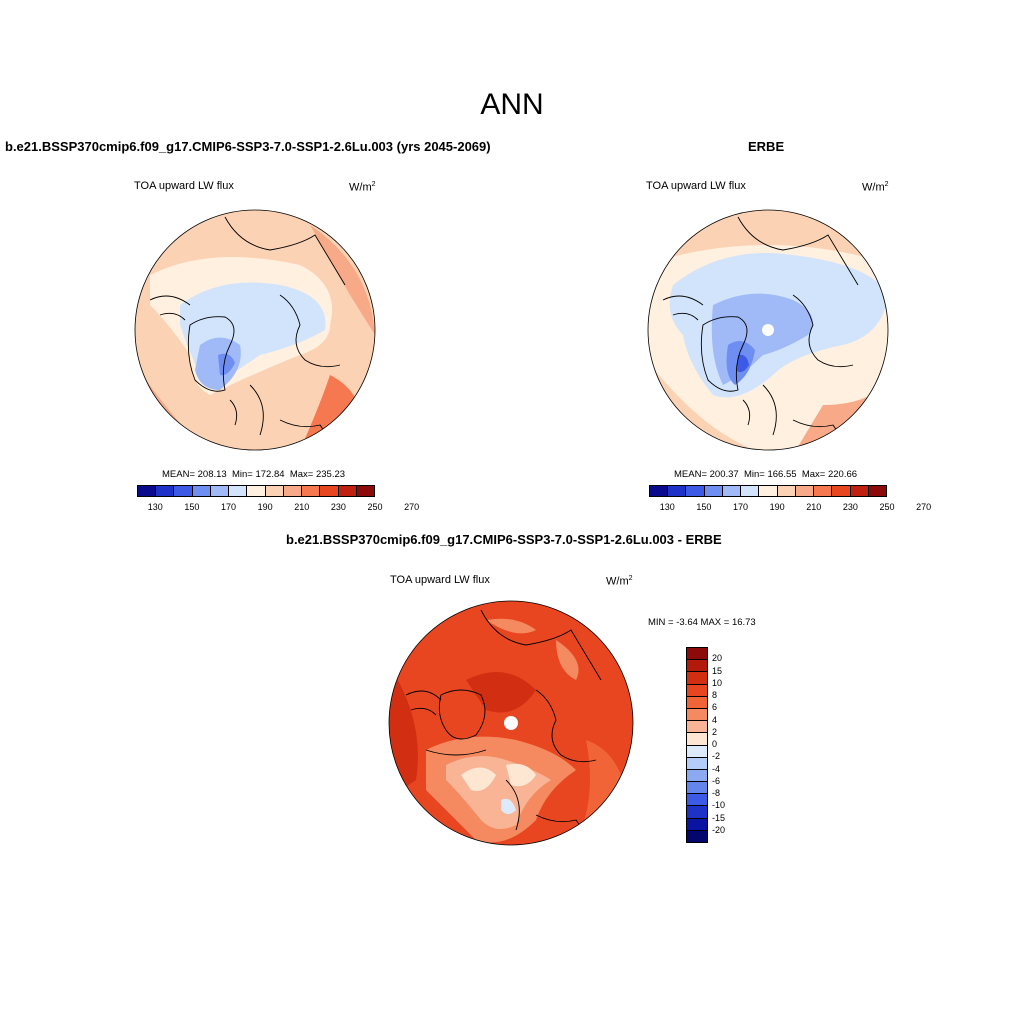 This screenshot has height=1024, width=1024. Describe the element at coordinates (716, 768) in the screenshot. I see `diff-colorbar-label: -4` at that location.